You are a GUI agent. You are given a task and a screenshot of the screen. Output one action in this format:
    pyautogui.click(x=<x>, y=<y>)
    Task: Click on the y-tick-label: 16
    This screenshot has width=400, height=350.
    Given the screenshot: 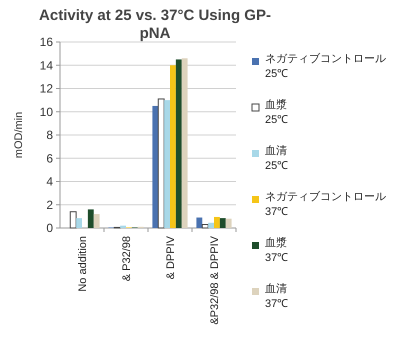 What is the action you would take?
    pyautogui.click(x=47, y=42)
    